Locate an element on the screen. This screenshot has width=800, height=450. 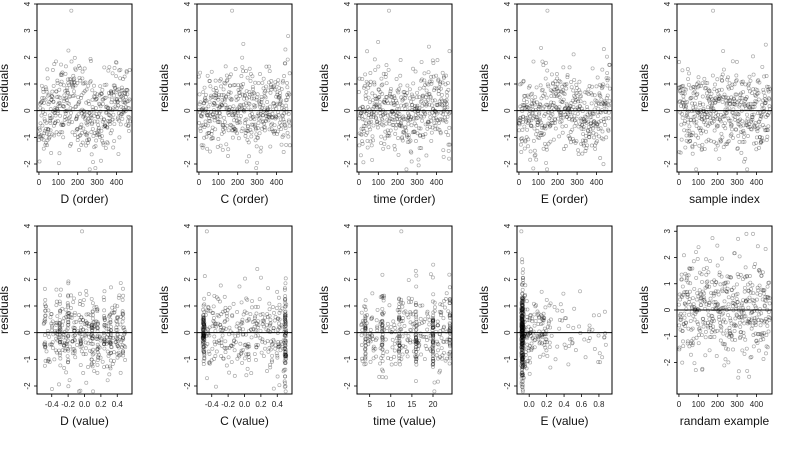
x-tick-label: 400 is located at coordinates (597, 182).